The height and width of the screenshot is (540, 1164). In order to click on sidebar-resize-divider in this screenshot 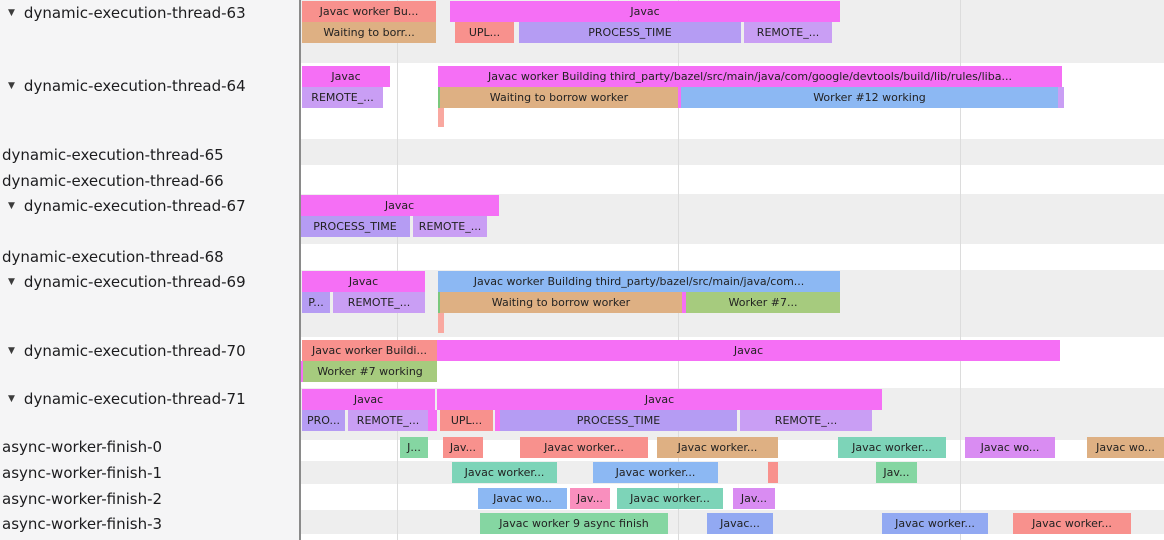, I will do `click(300, 270)`.